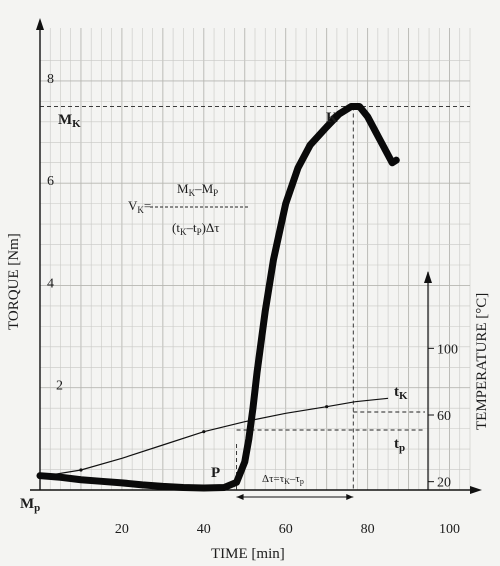 This screenshot has height=566, width=500. I want to click on y-tick-label: 4, so click(50, 283).